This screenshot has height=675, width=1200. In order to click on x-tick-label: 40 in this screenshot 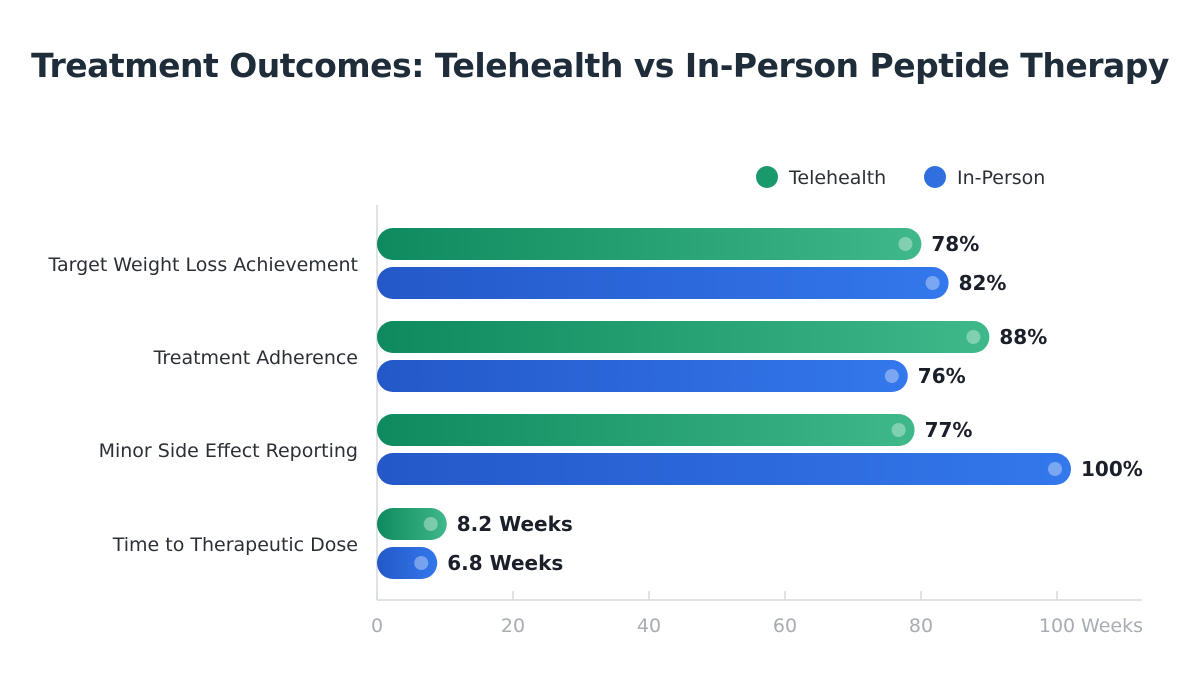, I will do `click(649, 626)`.